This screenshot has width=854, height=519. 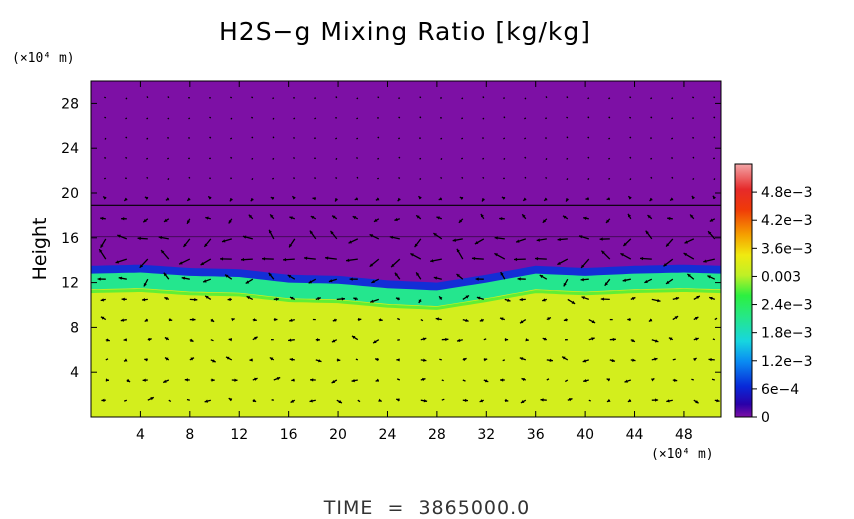 I want to click on x-axis-unit: (×10⁴ m), so click(x=682, y=454).